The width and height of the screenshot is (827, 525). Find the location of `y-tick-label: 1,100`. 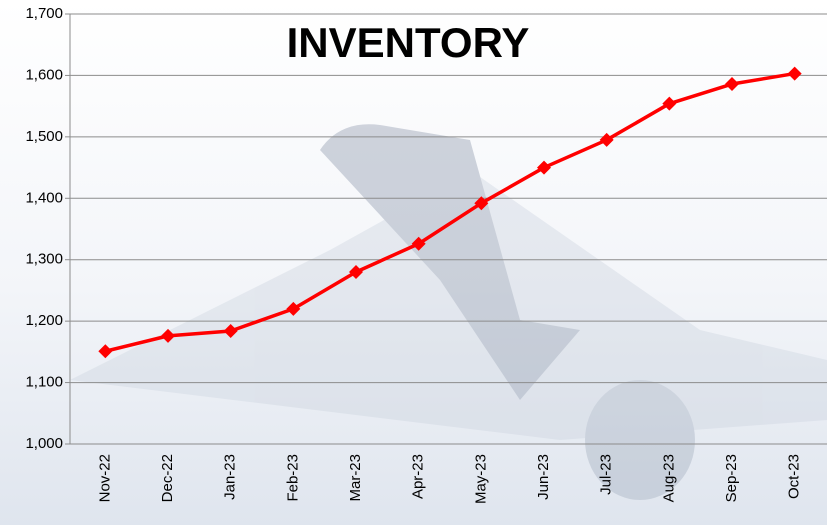

y-tick-label: 1,100 is located at coordinates (44, 382).